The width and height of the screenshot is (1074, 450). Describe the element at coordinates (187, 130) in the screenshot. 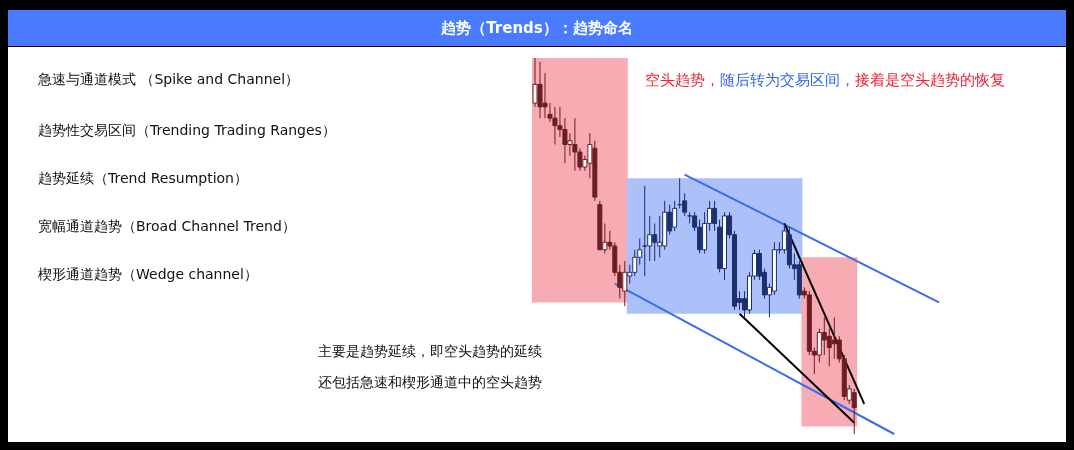

I see `text: 趋势性交易区间（Trending Trading Ranges）` at that location.